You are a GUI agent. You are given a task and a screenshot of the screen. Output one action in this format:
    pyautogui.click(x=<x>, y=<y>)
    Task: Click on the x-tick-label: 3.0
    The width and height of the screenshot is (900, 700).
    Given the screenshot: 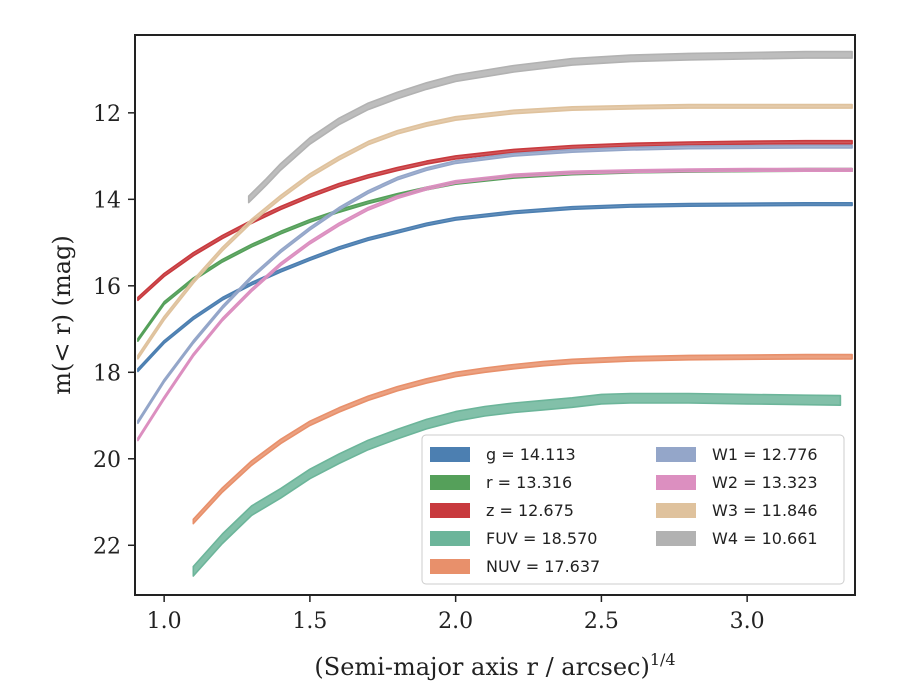 What is the action you would take?
    pyautogui.click(x=747, y=621)
    